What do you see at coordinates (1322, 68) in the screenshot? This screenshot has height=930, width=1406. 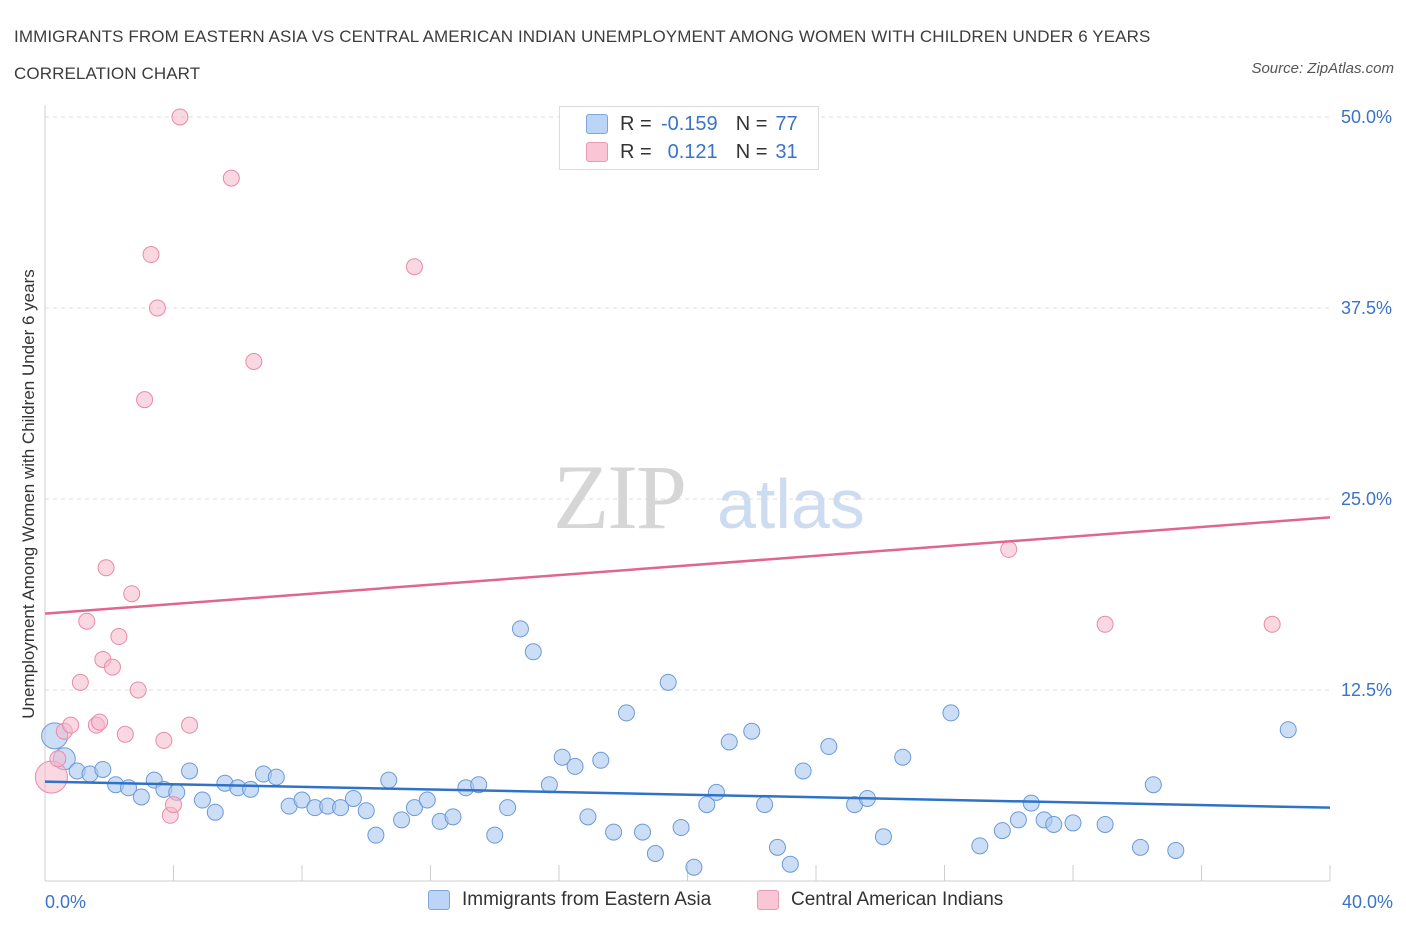 I see `source-label: Source: ZipAtlas.com` at bounding box center [1322, 68].